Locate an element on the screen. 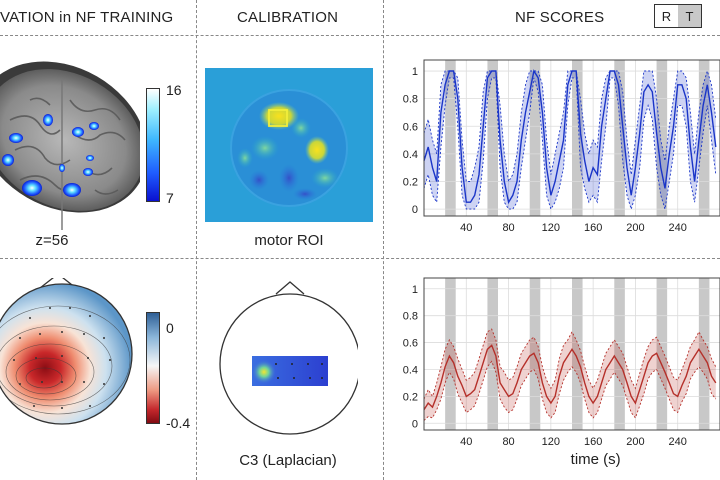  activation-blobs is located at coordinates (50, 155).